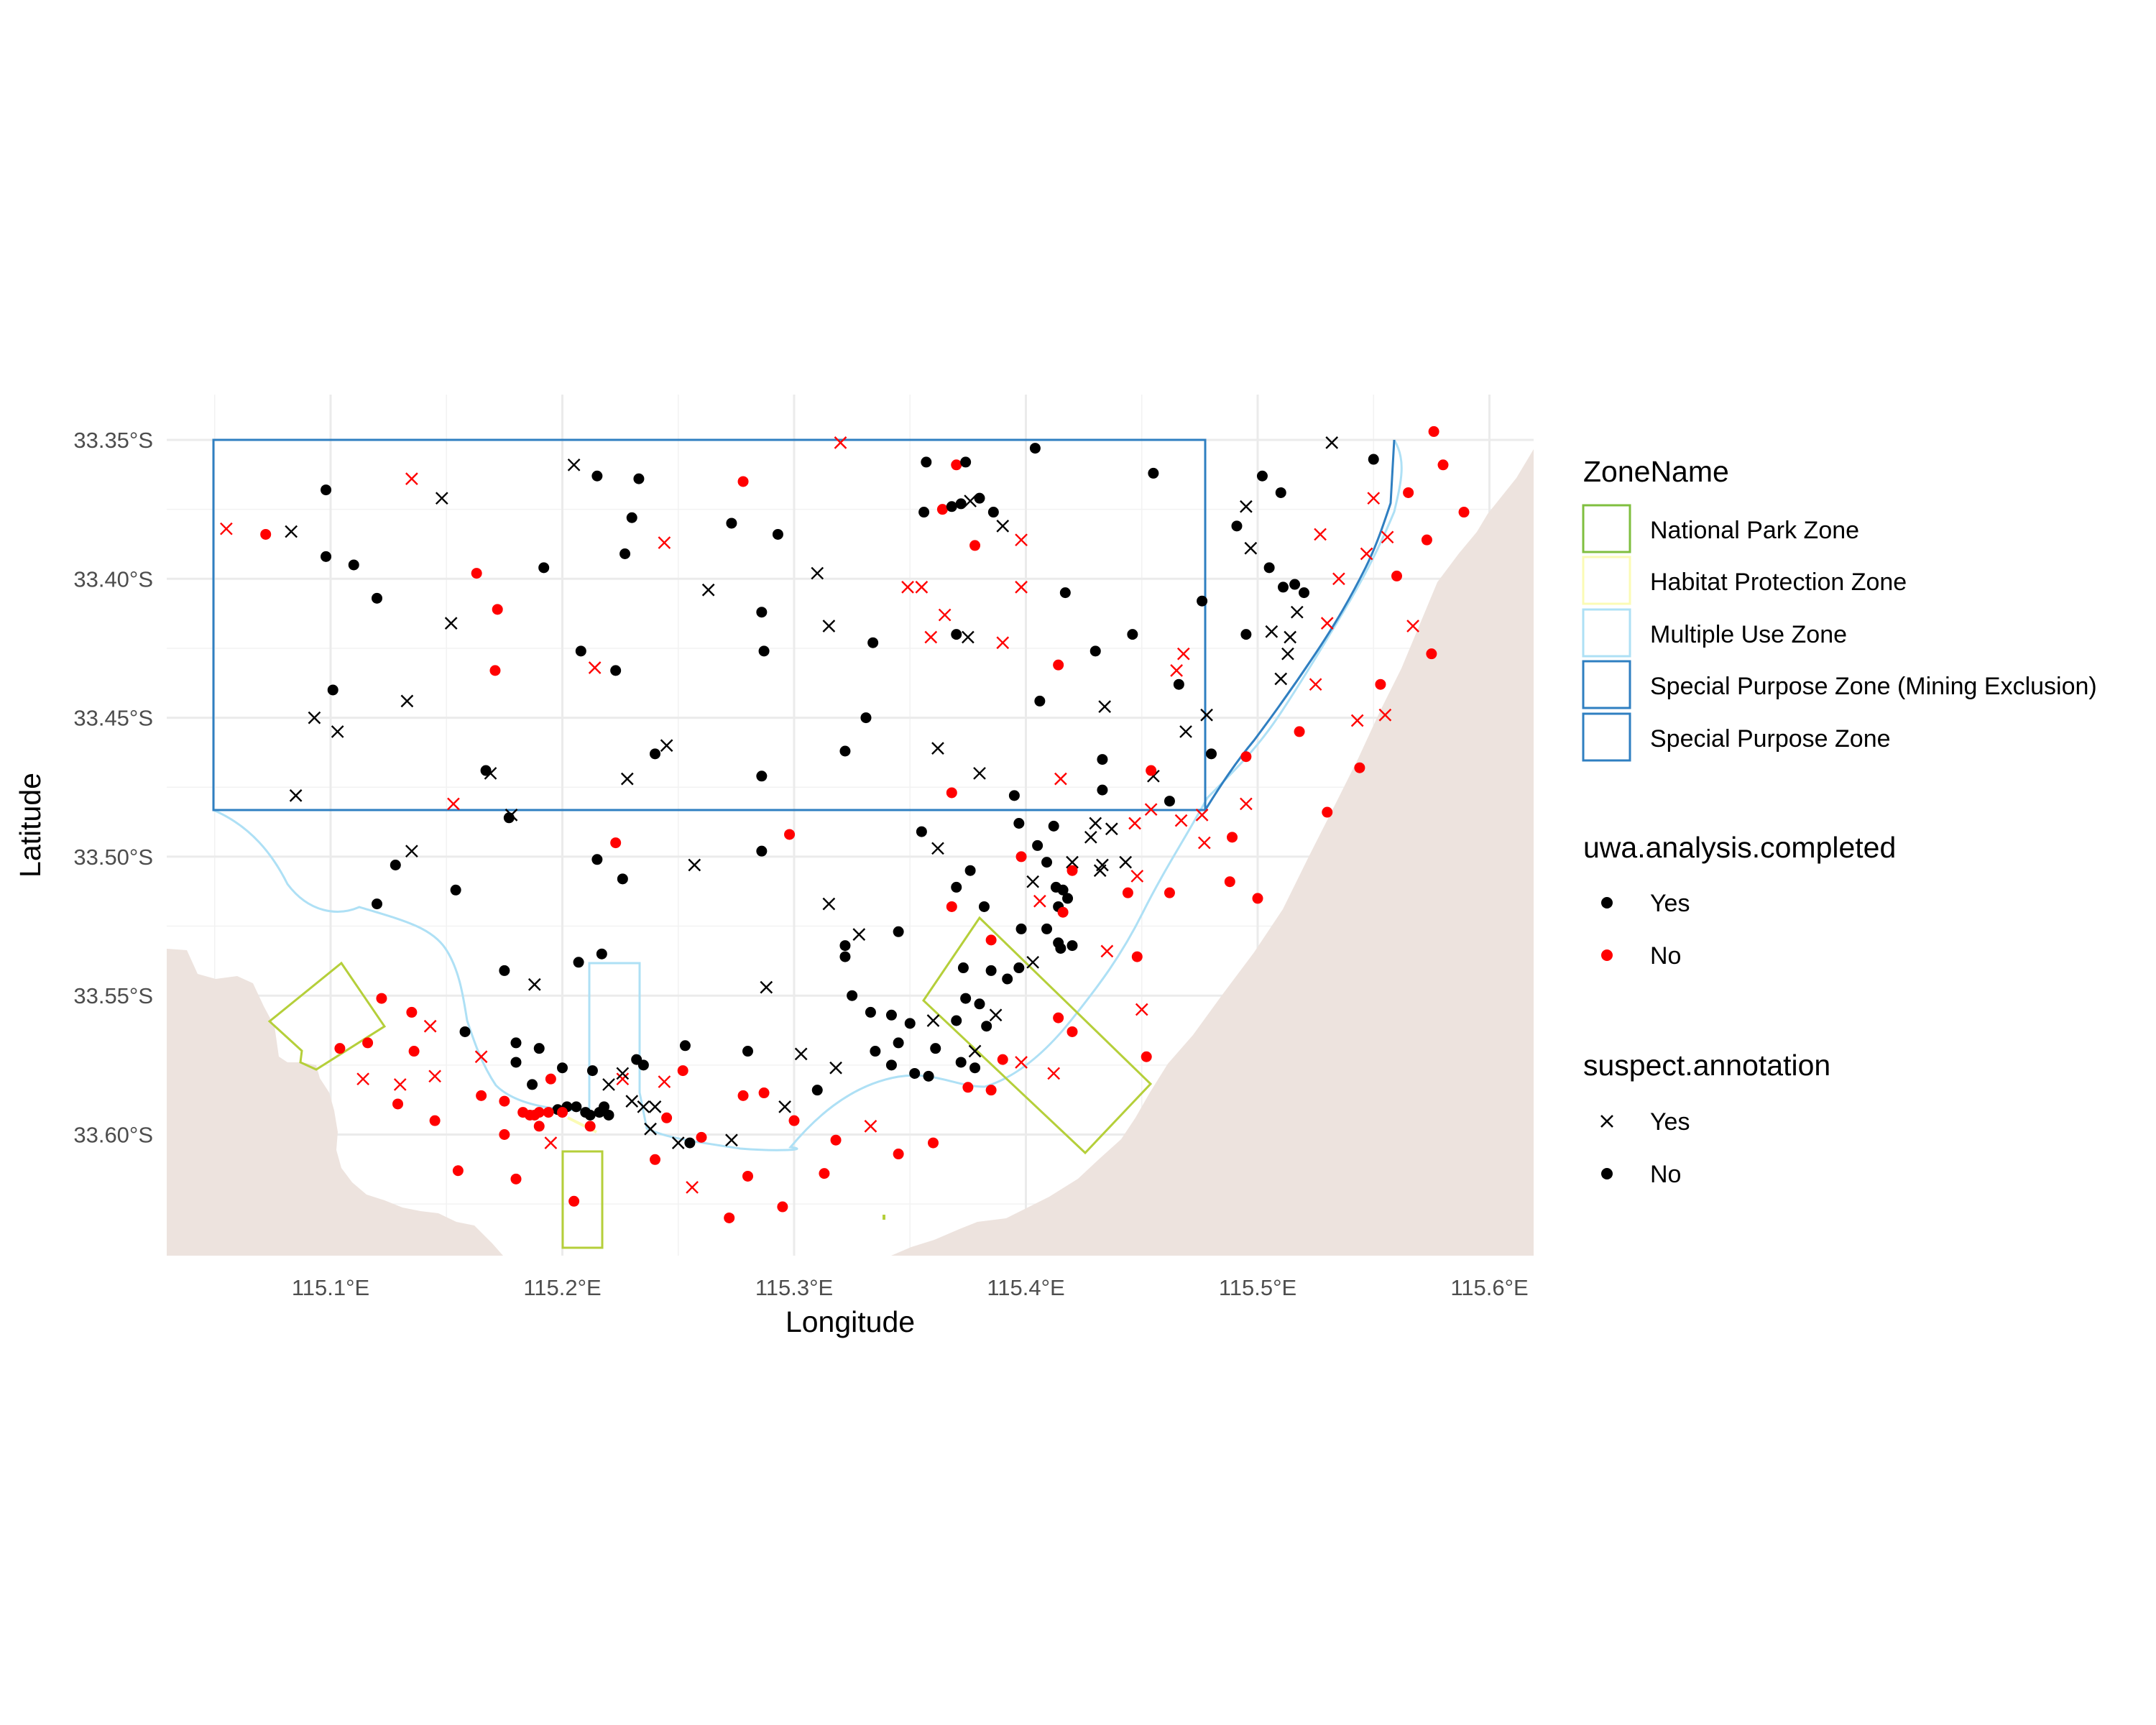 This screenshot has height=1725, width=2156. I want to click on legend-label-special-purpose-mining: Special Purpose Zone (Mining Exclusion), so click(1873, 686).